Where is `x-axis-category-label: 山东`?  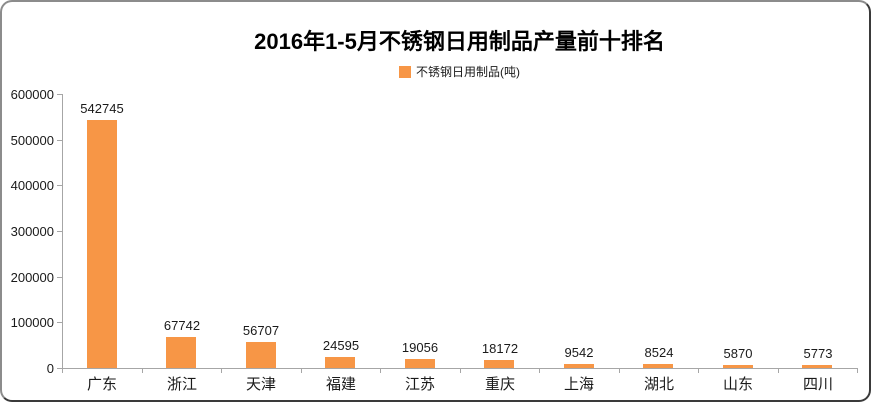
x-axis-category-label: 山东 is located at coordinates (737, 384).